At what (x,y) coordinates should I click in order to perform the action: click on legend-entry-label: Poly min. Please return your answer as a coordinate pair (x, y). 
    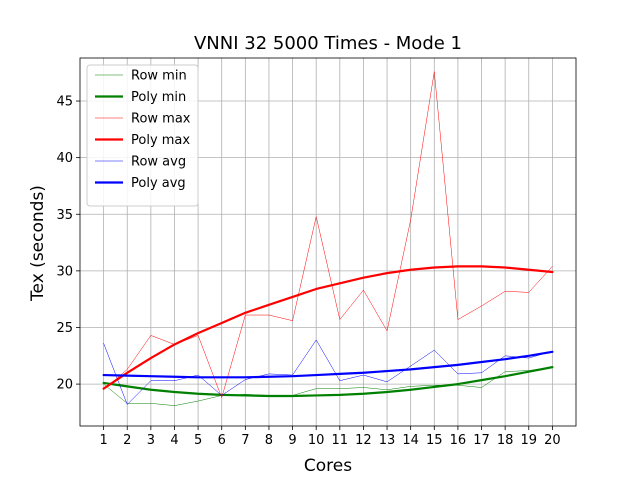
    Looking at the image, I should click on (158, 97).